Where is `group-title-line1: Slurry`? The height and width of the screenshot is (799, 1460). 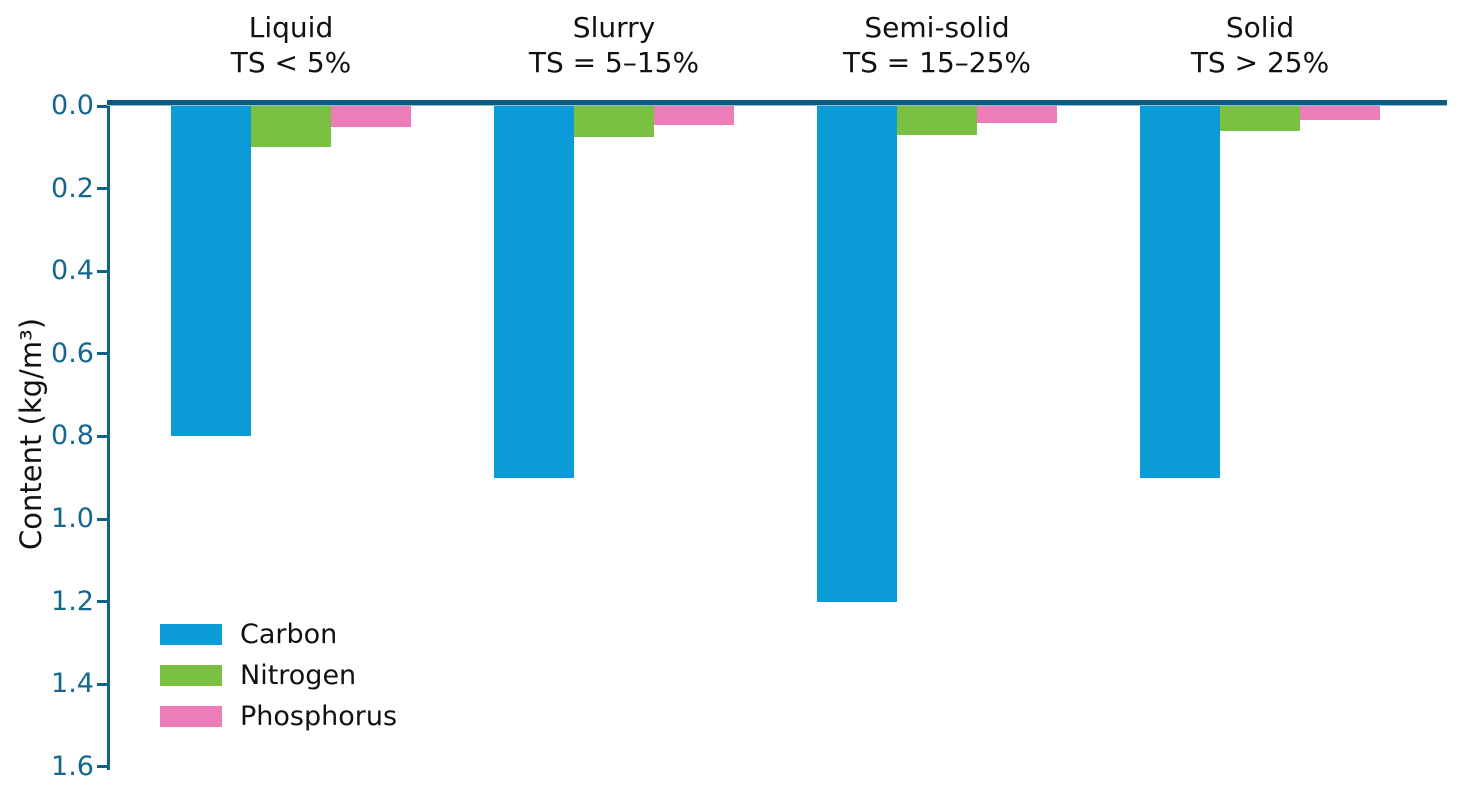
group-title-line1: Slurry is located at coordinates (614, 27).